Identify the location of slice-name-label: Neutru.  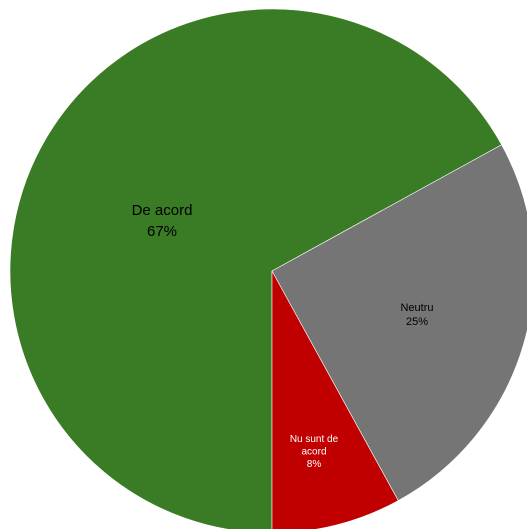
(416, 308).